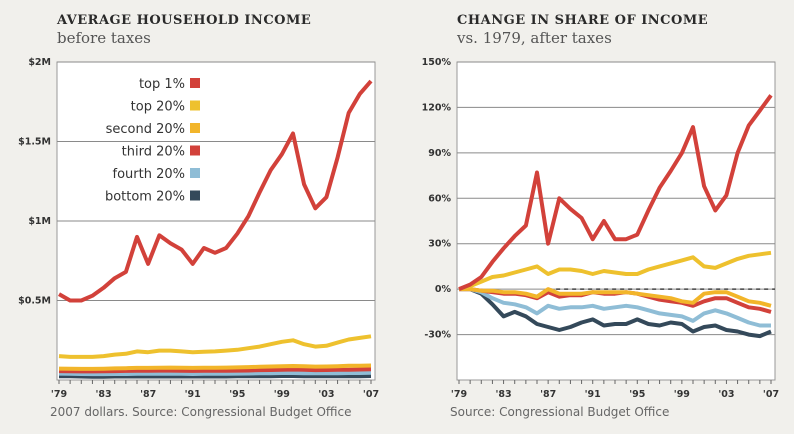  Describe the element at coordinates (534, 38) in the screenshot. I see `chart-subtitle: vs. 1979, after taxes` at that location.